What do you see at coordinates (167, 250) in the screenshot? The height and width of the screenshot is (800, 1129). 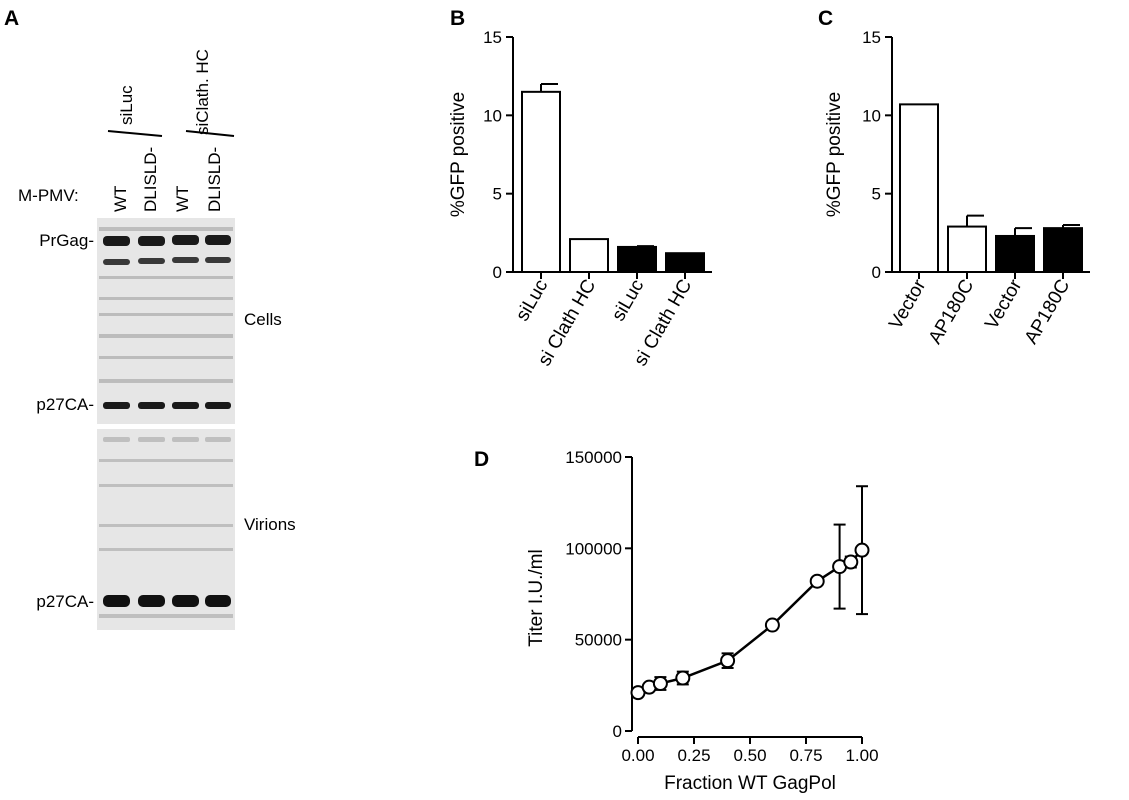 I see `prgag-bands` at bounding box center [167, 250].